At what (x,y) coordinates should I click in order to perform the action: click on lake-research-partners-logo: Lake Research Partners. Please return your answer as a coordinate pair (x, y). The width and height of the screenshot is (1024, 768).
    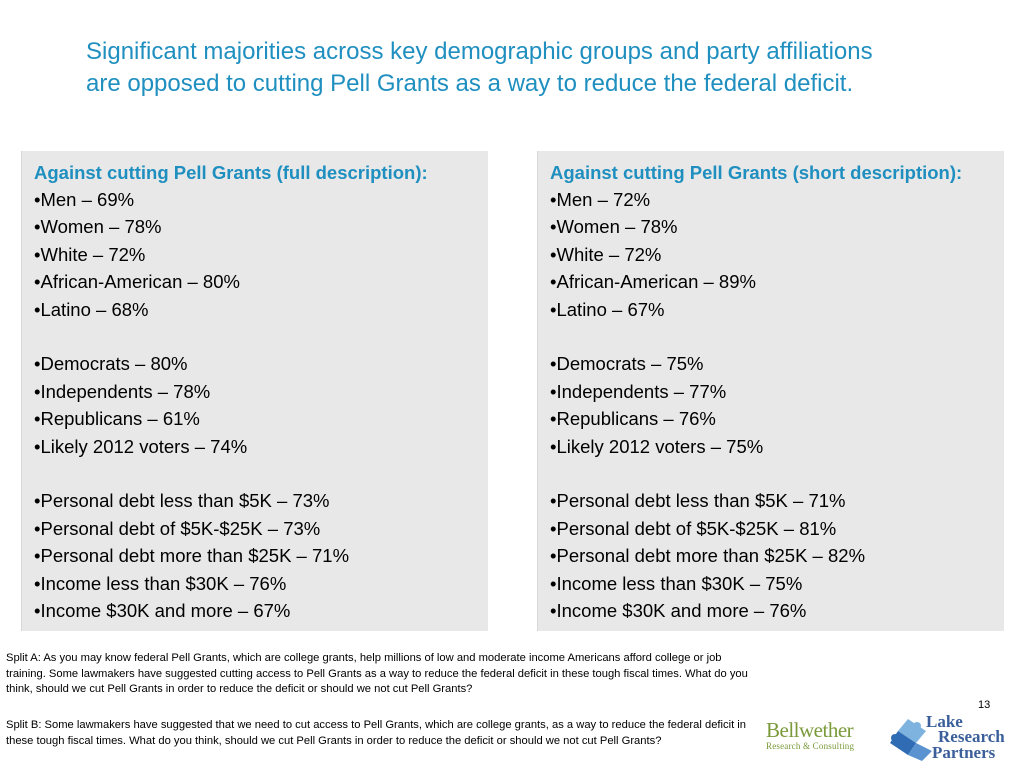
    Looking at the image, I should click on (951, 738).